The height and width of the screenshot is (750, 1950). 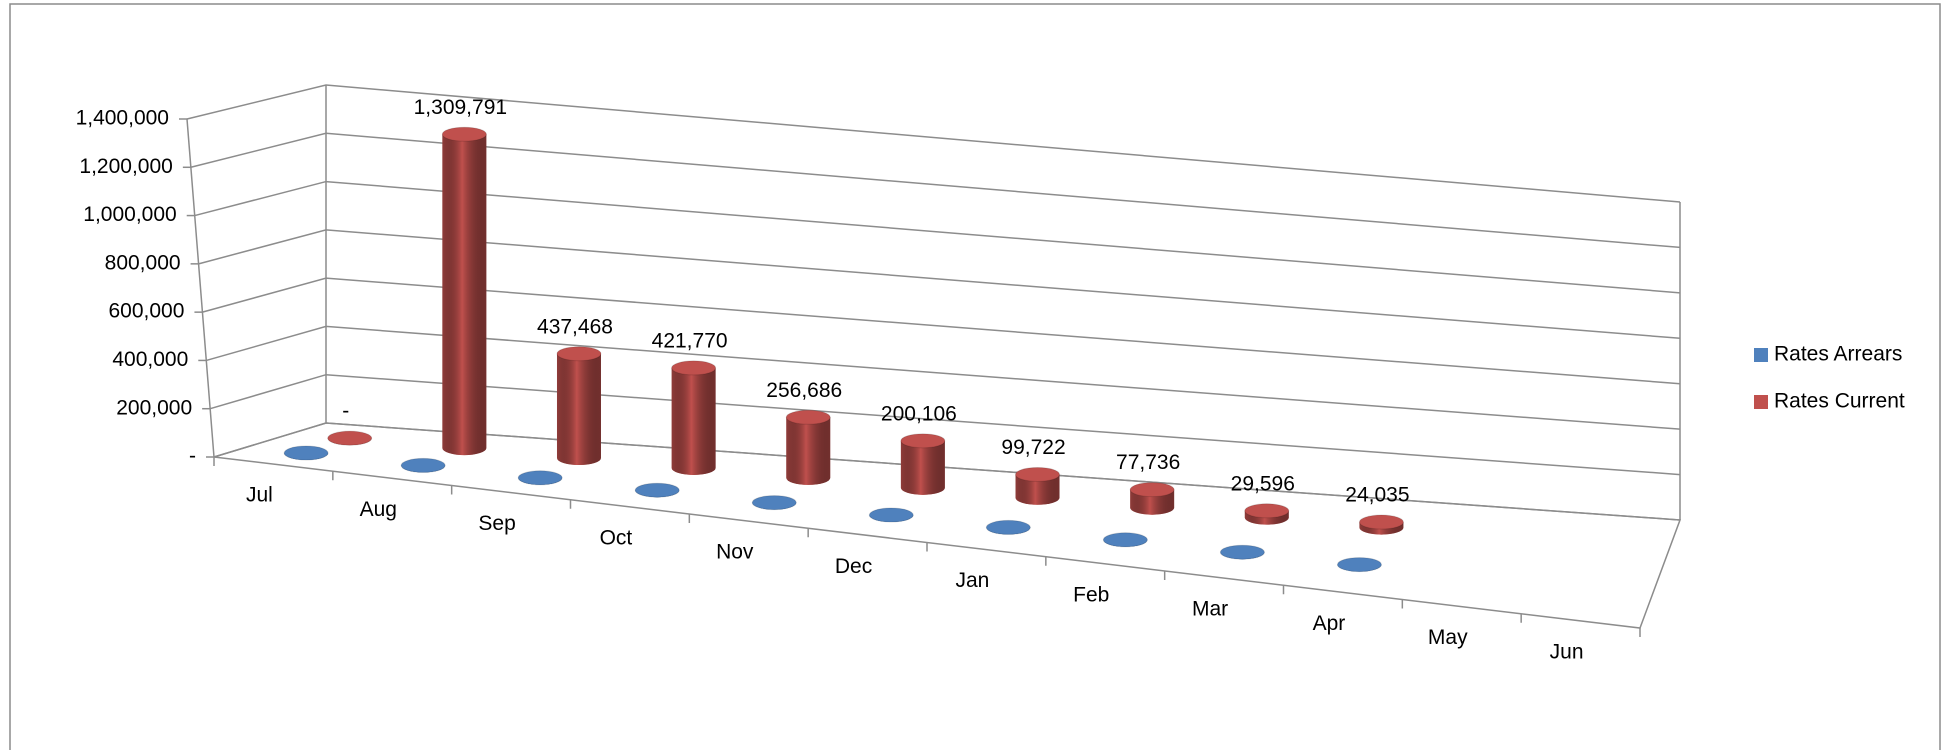 What do you see at coordinates (259, 495) in the screenshot?
I see `x-tick-label: Jul` at bounding box center [259, 495].